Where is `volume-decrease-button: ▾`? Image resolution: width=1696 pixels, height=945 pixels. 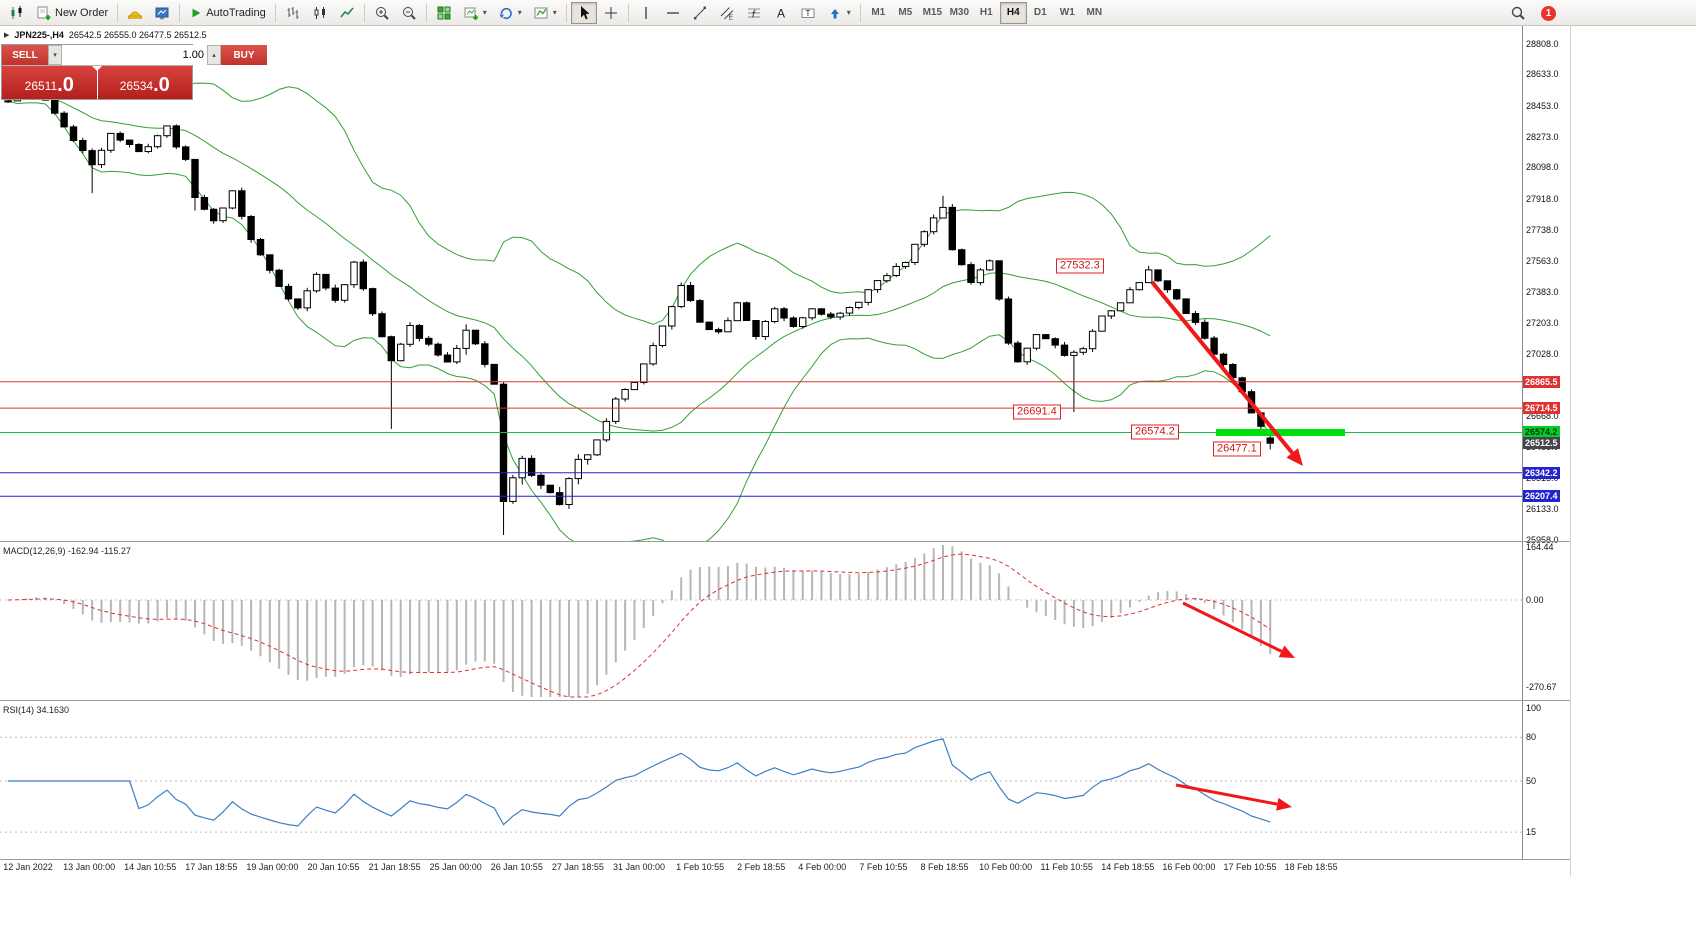 volume-decrease-button: ▾ is located at coordinates (55, 55).